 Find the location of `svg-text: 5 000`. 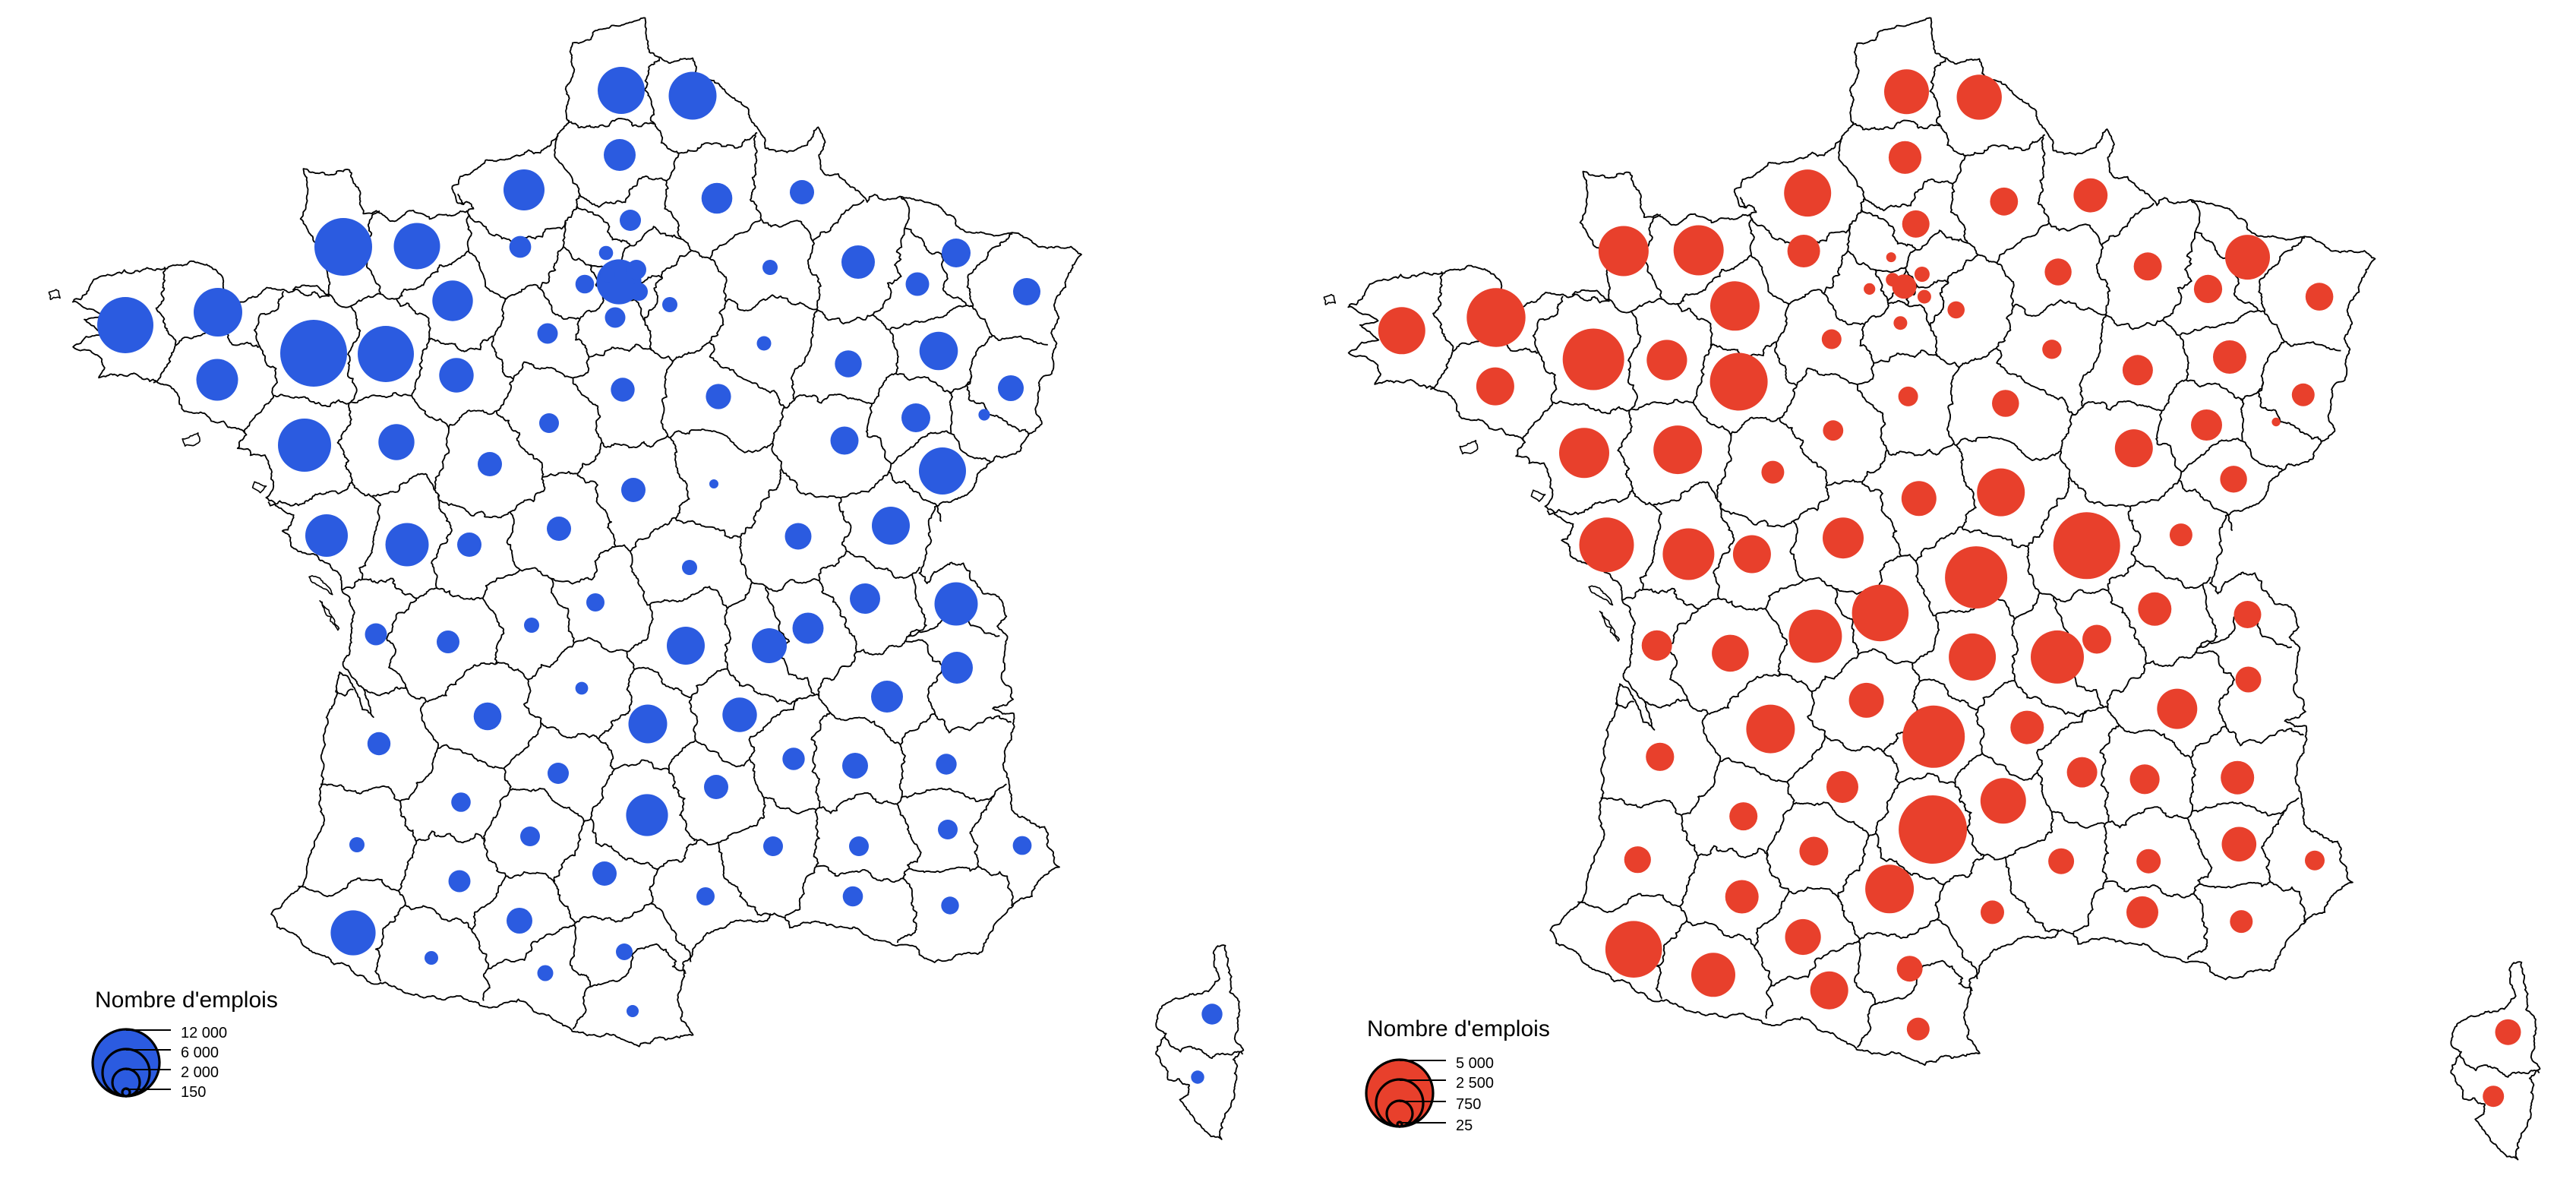

svg-text: 5 000 is located at coordinates (1475, 1064).